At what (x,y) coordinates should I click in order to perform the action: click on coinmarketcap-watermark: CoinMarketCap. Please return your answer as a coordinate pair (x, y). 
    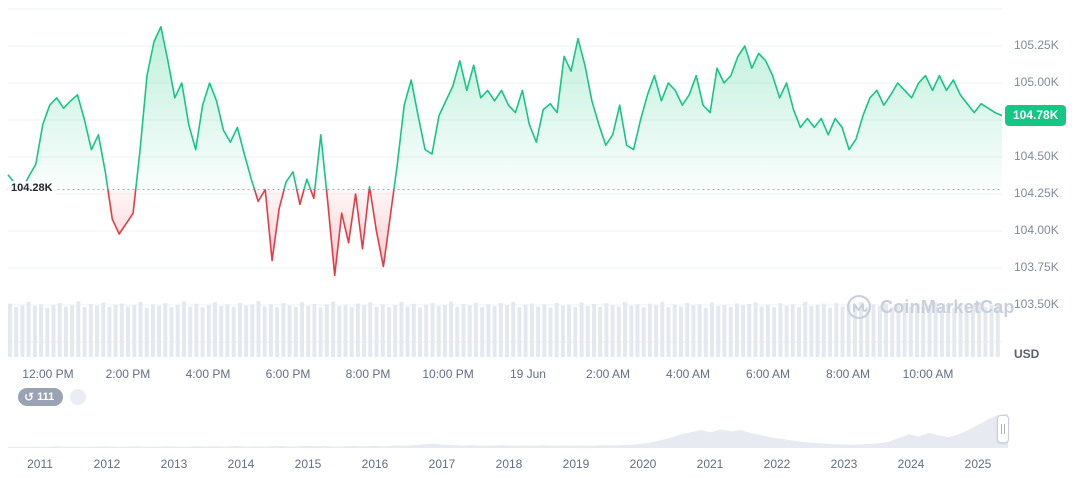
    Looking at the image, I should click on (930, 307).